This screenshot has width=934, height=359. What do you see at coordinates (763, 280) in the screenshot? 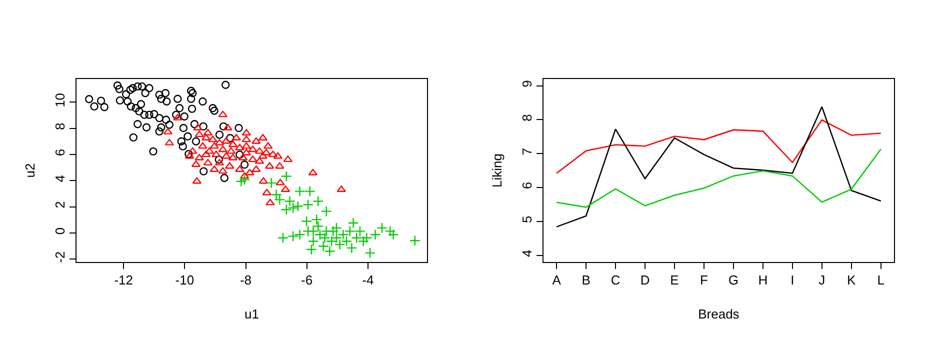
I see `x-tick-label: H` at bounding box center [763, 280].